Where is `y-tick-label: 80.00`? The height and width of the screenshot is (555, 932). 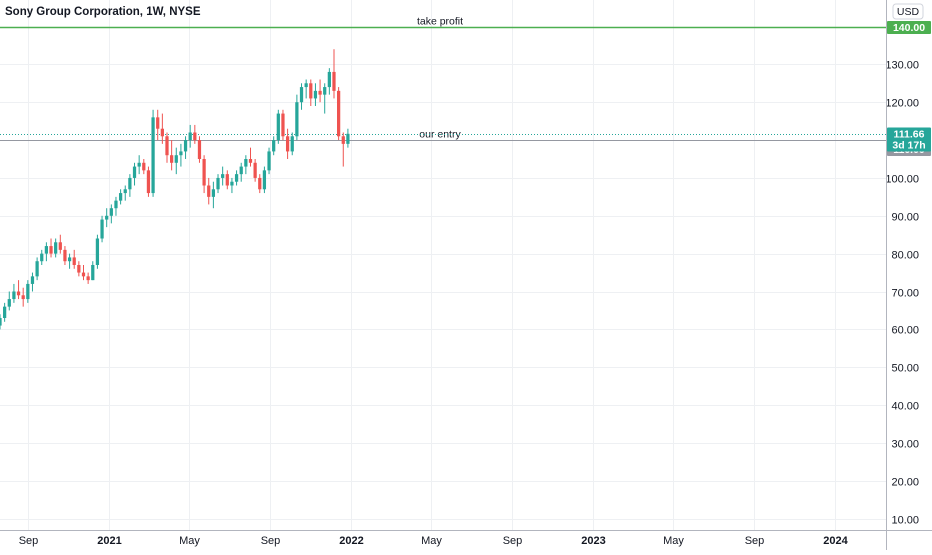
y-tick-label: 80.00 is located at coordinates (905, 256).